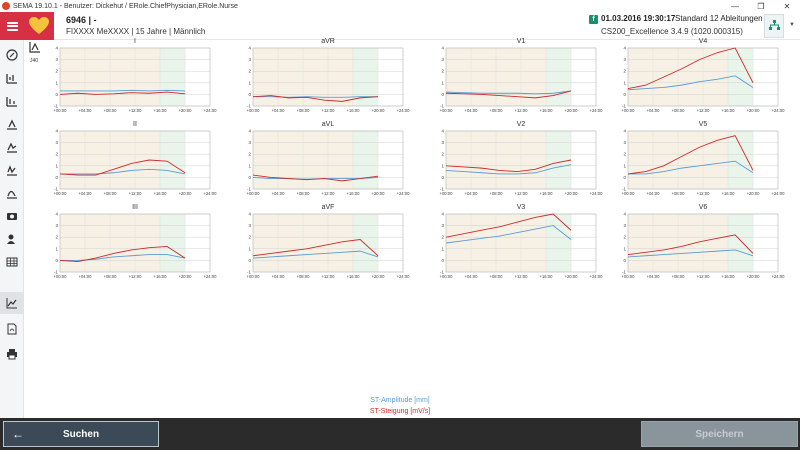 The width and height of the screenshot is (800, 450). Describe the element at coordinates (35, 47) in the screenshot. I see `lead-select-icon` at that location.